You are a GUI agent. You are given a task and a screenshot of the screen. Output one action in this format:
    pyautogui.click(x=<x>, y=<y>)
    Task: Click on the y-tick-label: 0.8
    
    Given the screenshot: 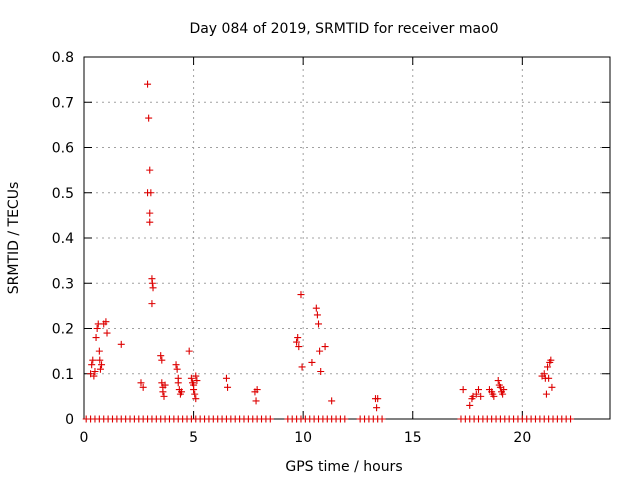 What is the action you would take?
    pyautogui.click(x=63, y=58)
    